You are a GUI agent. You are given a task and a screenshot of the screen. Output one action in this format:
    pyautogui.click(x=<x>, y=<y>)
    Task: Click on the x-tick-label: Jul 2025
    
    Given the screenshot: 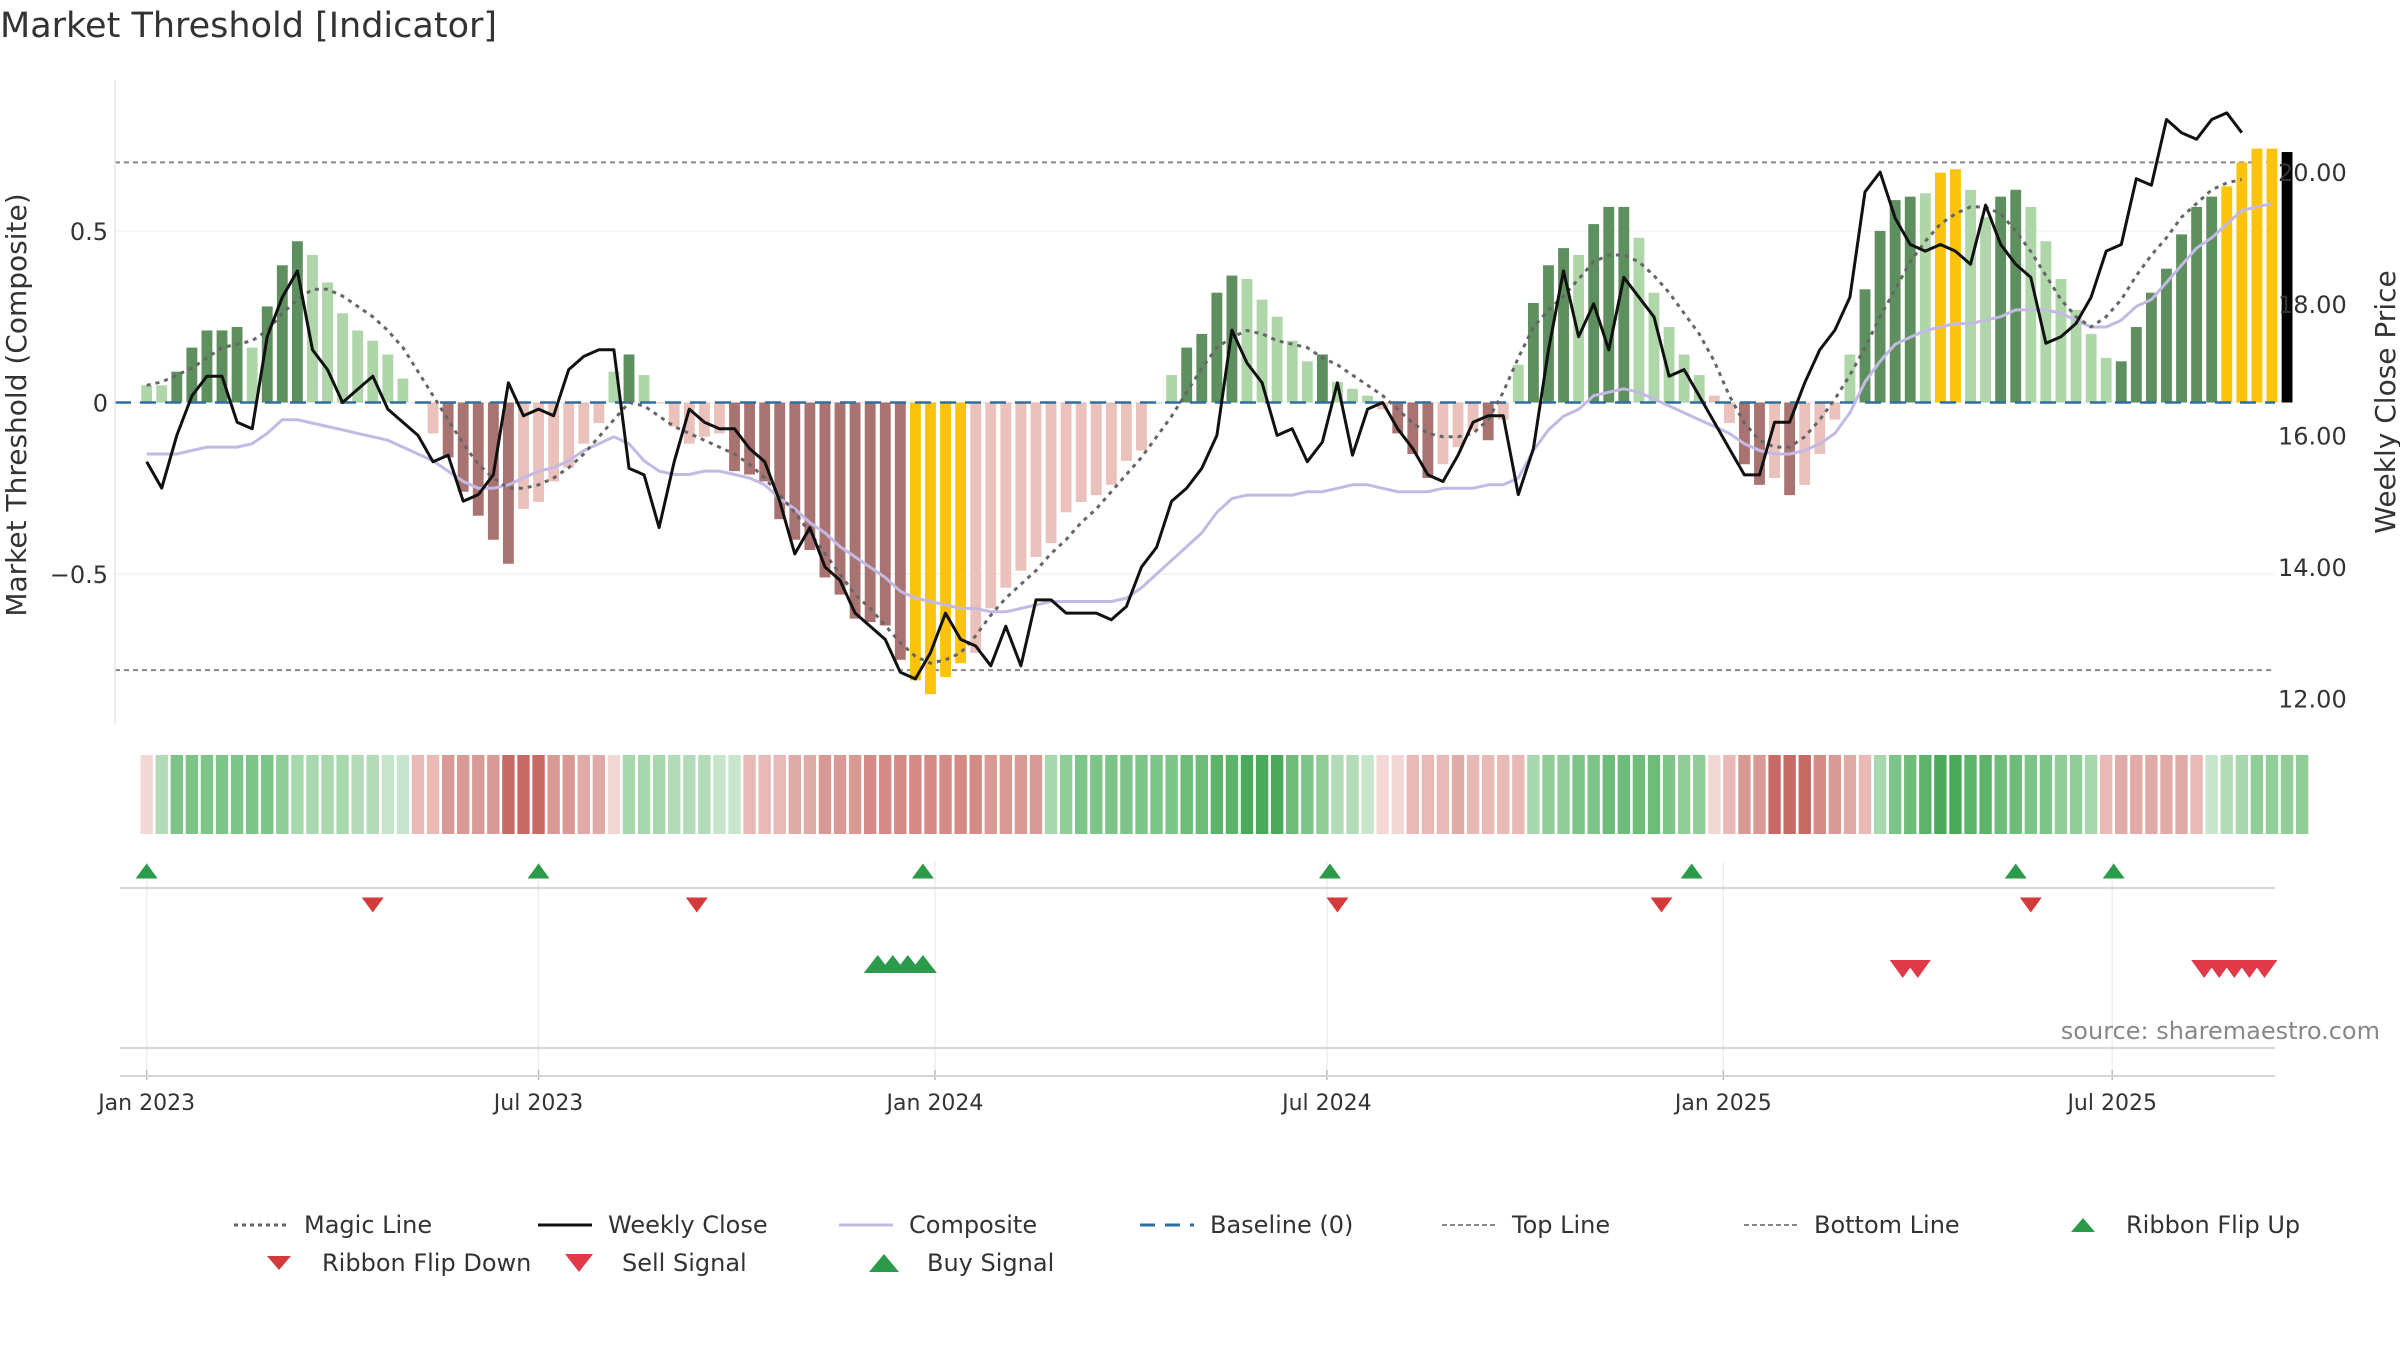 What is the action you would take?
    pyautogui.click(x=2111, y=1103)
    